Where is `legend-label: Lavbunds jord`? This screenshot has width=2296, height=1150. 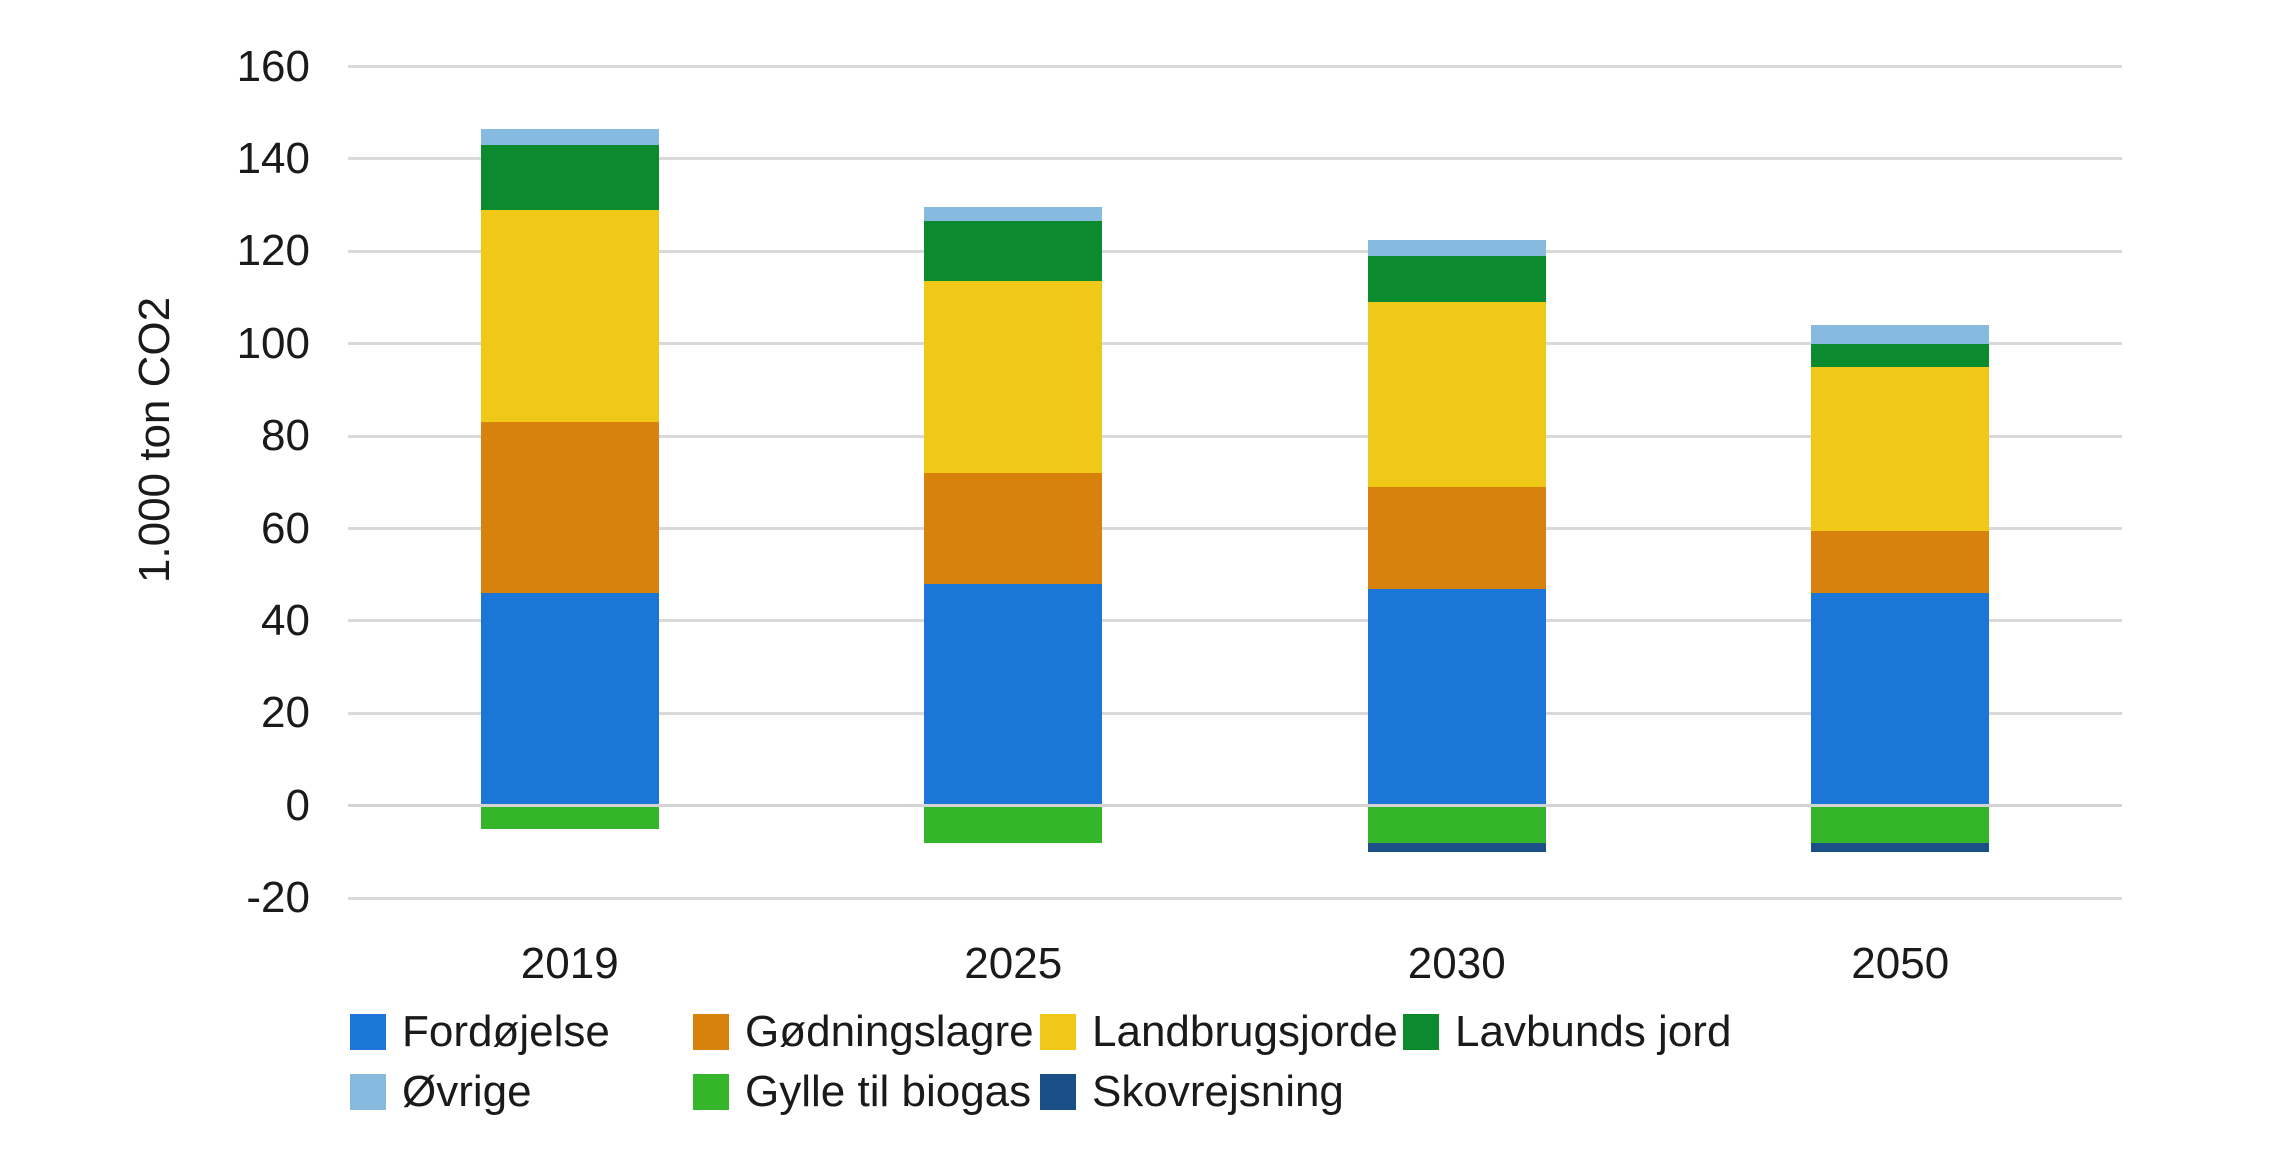
legend-label: Lavbunds jord is located at coordinates (1593, 1031).